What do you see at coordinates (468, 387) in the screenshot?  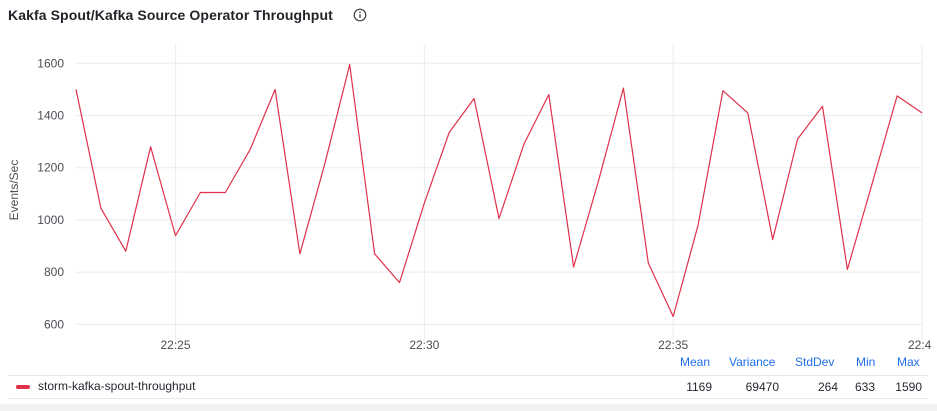 I see `legend-row: storm-kafka-spout-throughput` at bounding box center [468, 387].